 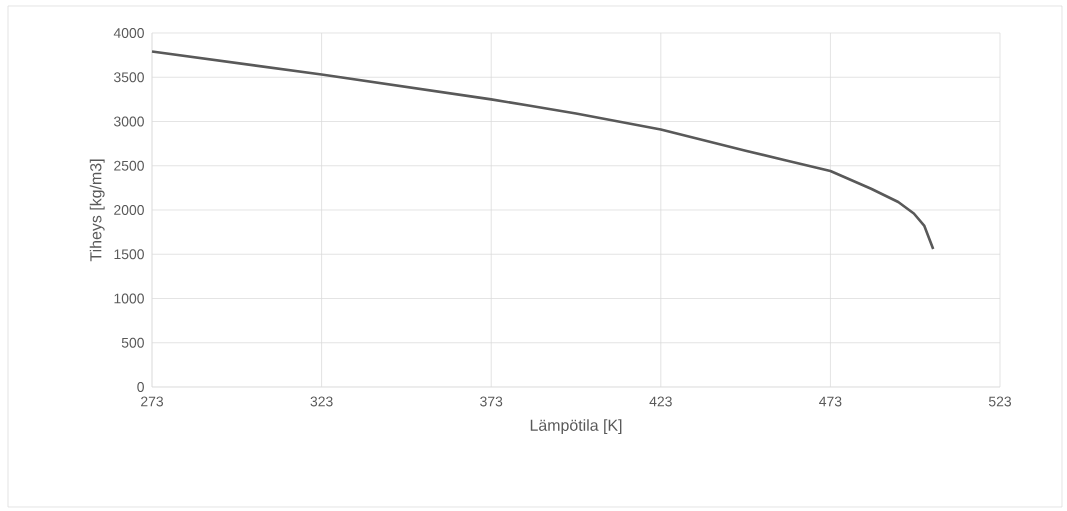 What do you see at coordinates (128, 33) in the screenshot?
I see `y-tick-label: 4000` at bounding box center [128, 33].